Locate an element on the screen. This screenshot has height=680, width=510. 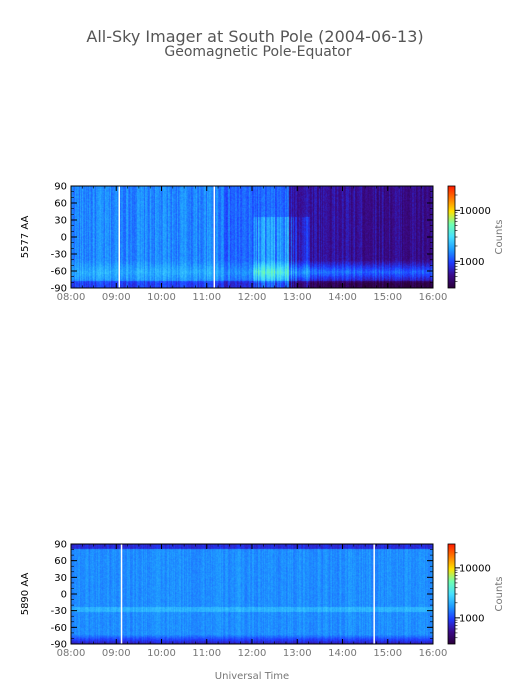
y-axis-label: 5577 AA is located at coordinates (25, 237).